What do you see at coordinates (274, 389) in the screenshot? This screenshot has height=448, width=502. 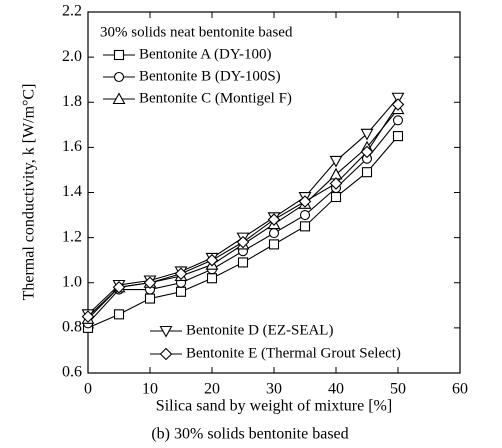 I see `x-tick-label: 30` at bounding box center [274, 389].